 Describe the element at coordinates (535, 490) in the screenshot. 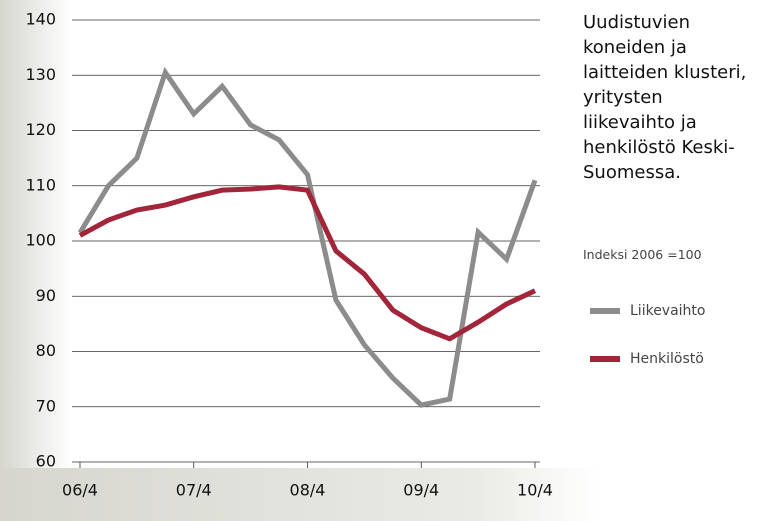

I see `x-tick-label: 10/4` at that location.